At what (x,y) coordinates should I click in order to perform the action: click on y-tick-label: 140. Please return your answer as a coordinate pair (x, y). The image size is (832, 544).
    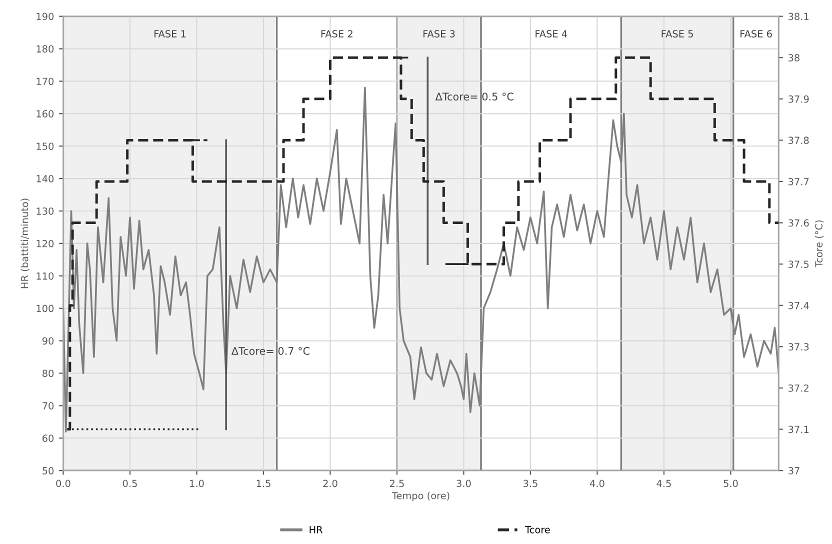
    Looking at the image, I should click on (45, 178).